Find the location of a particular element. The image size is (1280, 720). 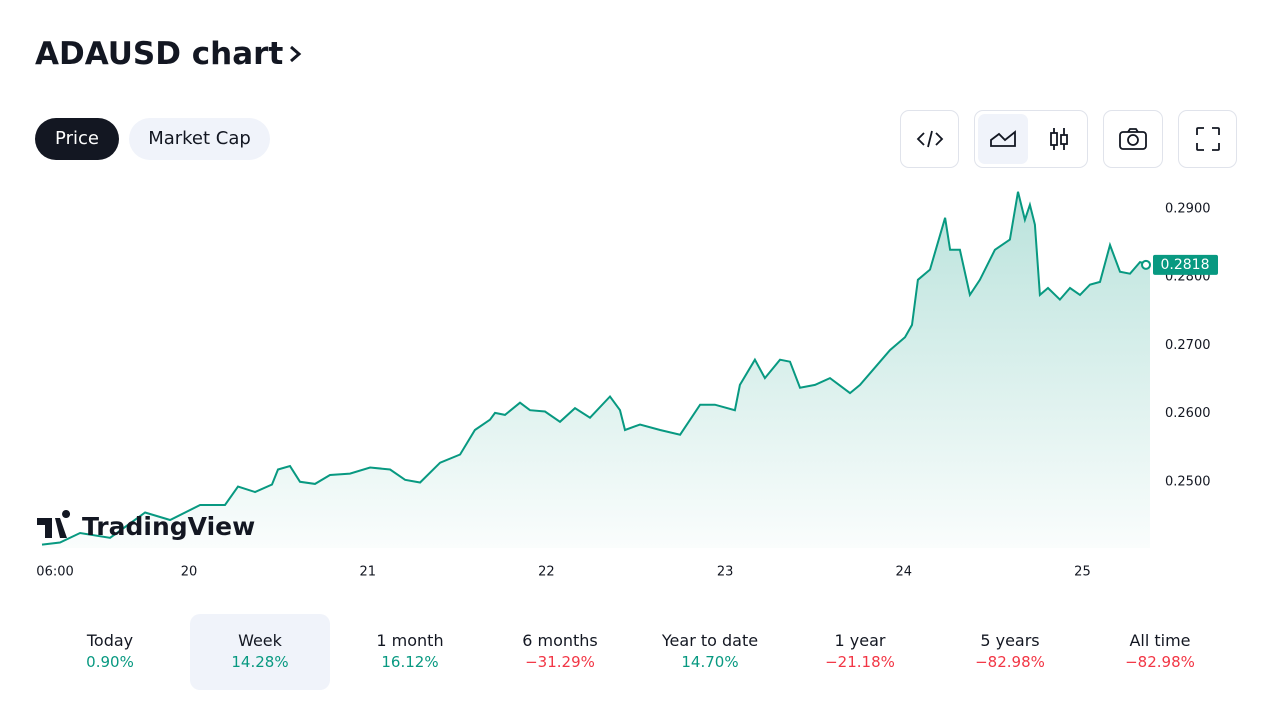

y-tick-label: 0.2600 is located at coordinates (1188, 413).